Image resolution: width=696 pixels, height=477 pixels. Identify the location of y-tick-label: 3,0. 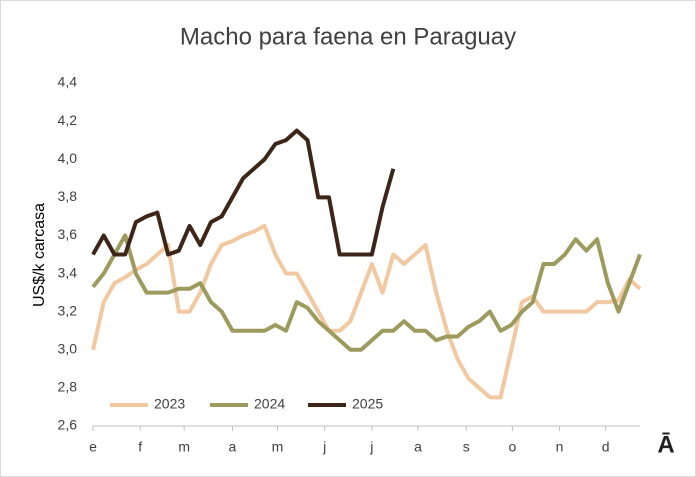
(68, 348).